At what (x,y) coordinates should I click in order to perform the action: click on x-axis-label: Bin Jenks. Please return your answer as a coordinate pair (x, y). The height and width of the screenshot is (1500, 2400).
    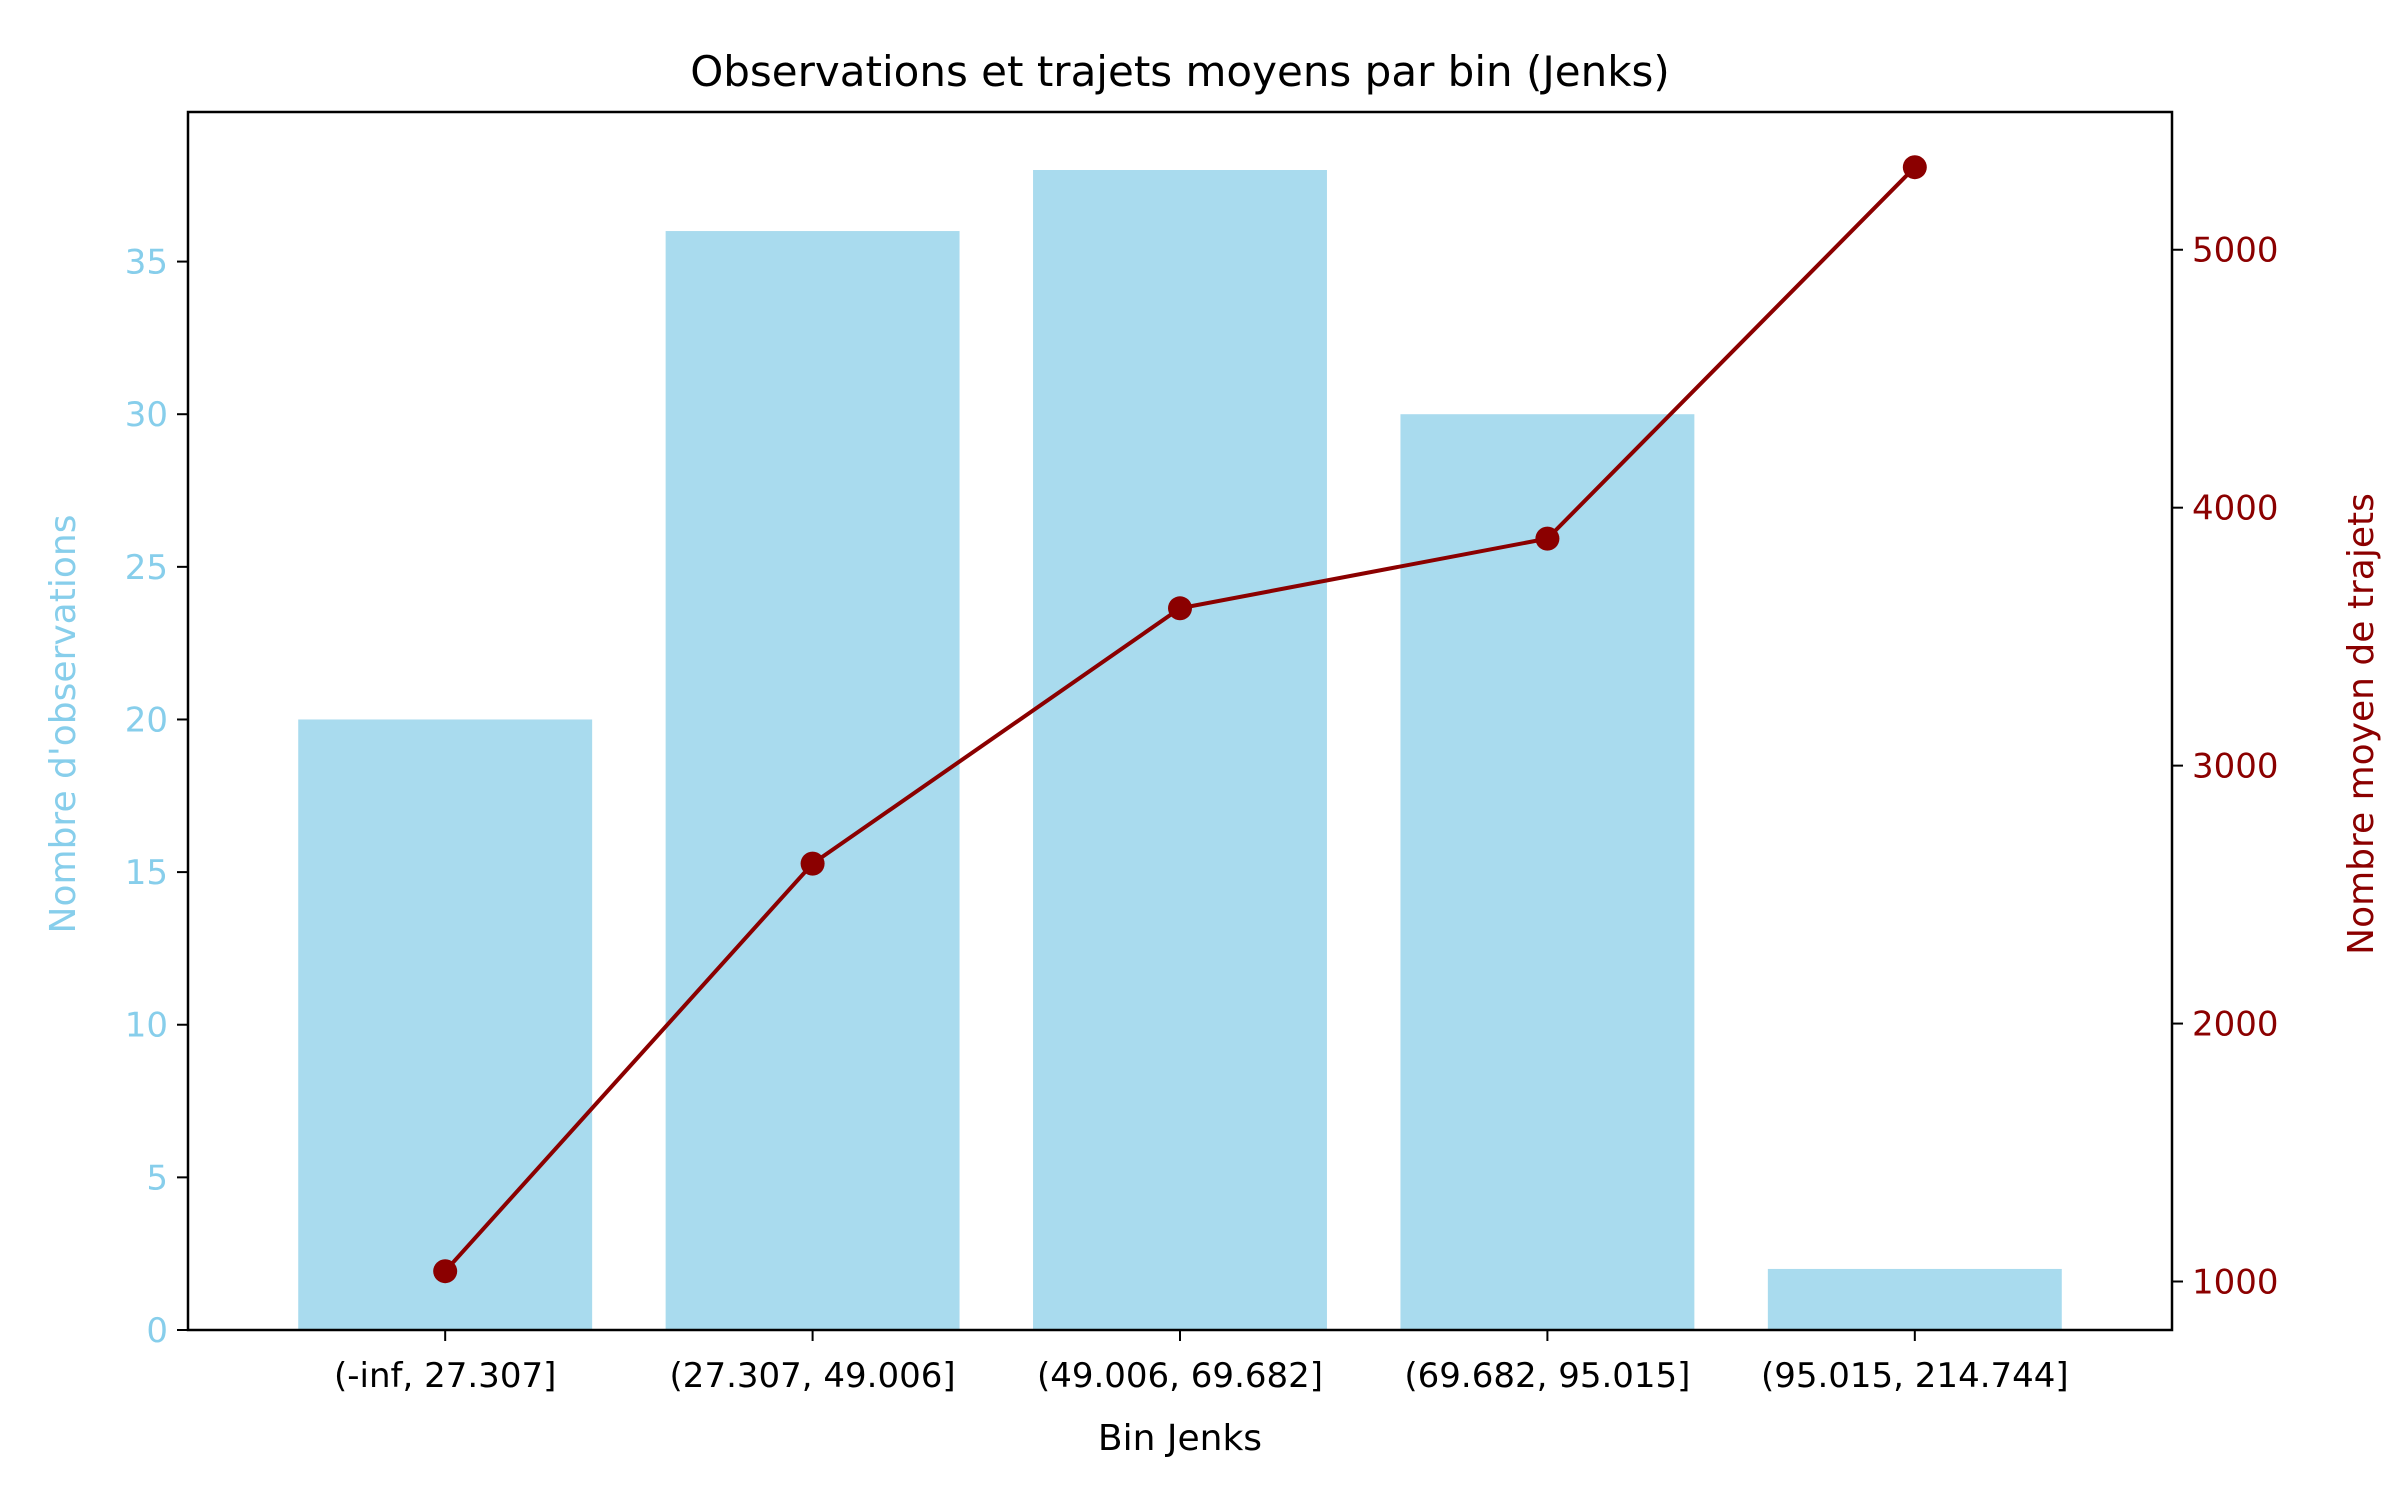
    Looking at the image, I should click on (1180, 1438).